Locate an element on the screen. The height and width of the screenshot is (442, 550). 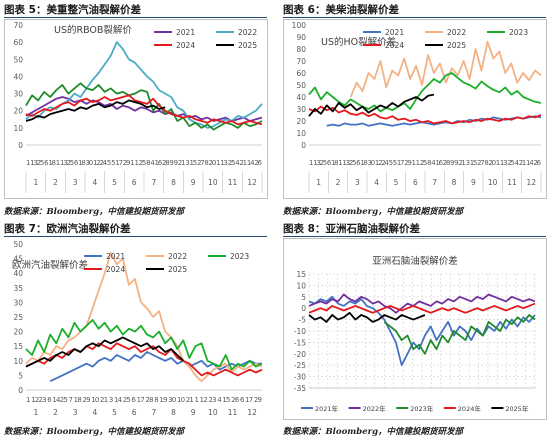
y-tick-label: 100 is located at coordinates (299, 25).